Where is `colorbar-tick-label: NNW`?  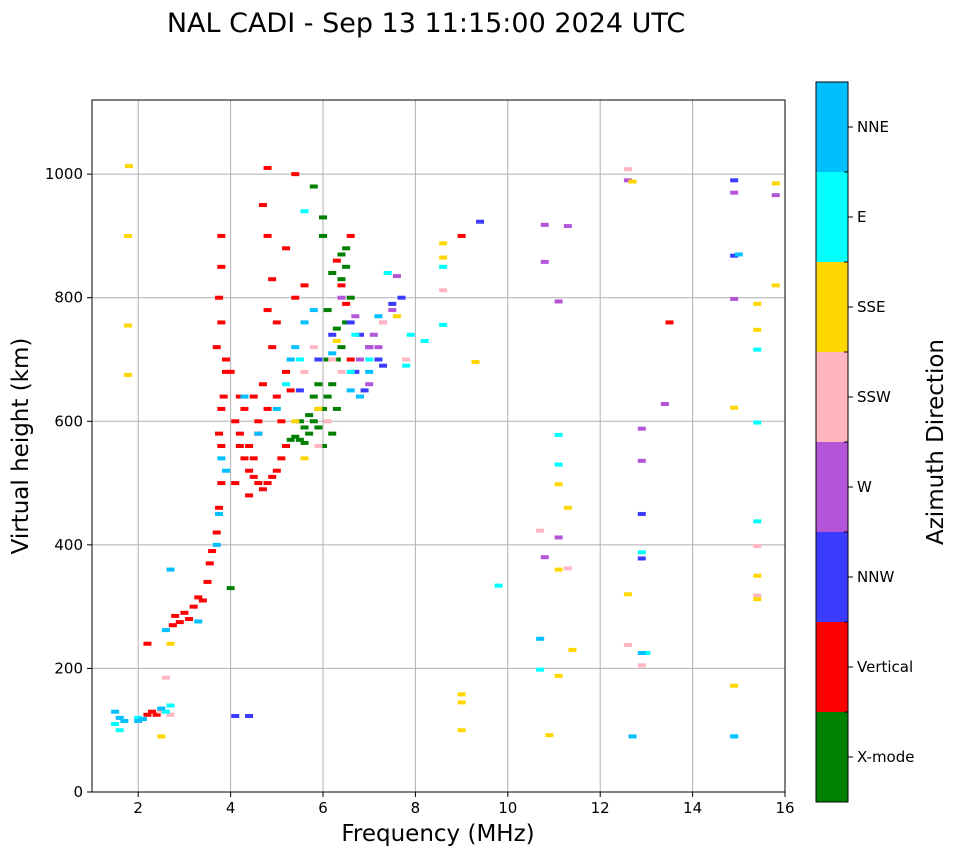 colorbar-tick-label: NNW is located at coordinates (875, 577).